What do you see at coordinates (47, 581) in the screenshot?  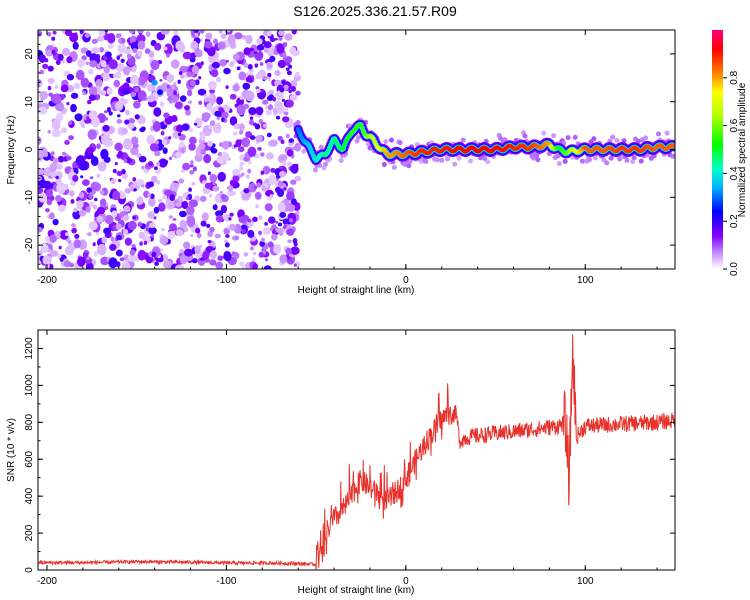 I see `x-tick-label: -200` at bounding box center [47, 581].